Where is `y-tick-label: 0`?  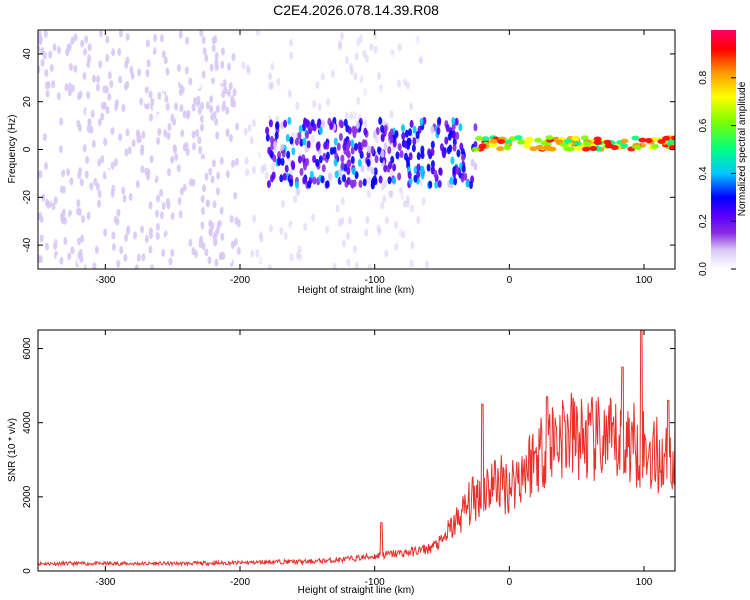 y-tick-label: 0 is located at coordinates (27, 571).